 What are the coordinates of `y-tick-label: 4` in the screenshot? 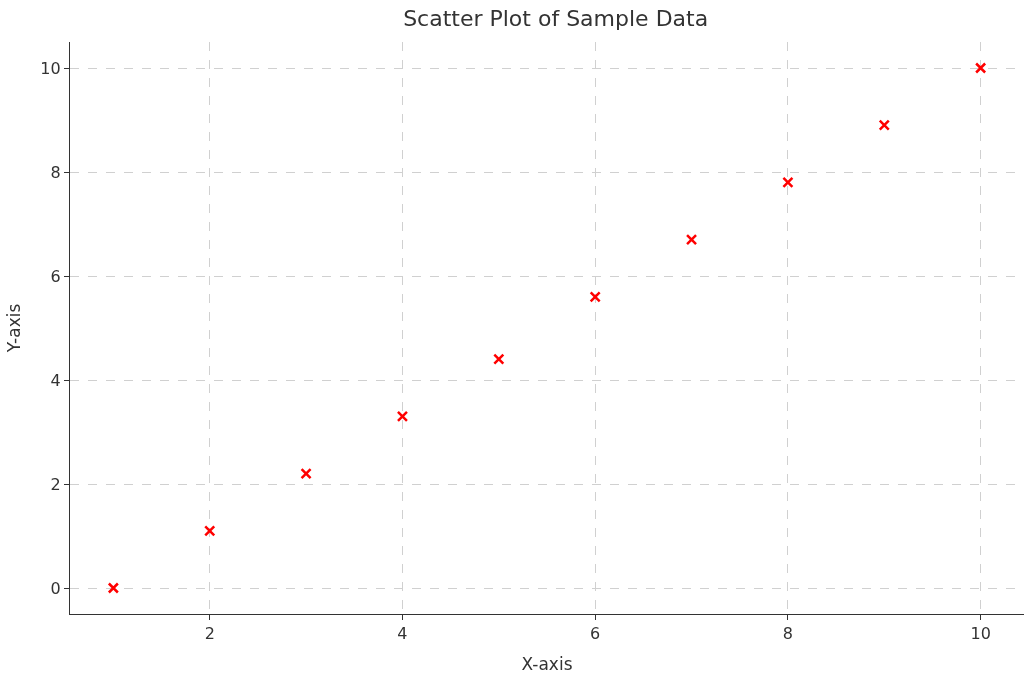 It's located at (55, 380).